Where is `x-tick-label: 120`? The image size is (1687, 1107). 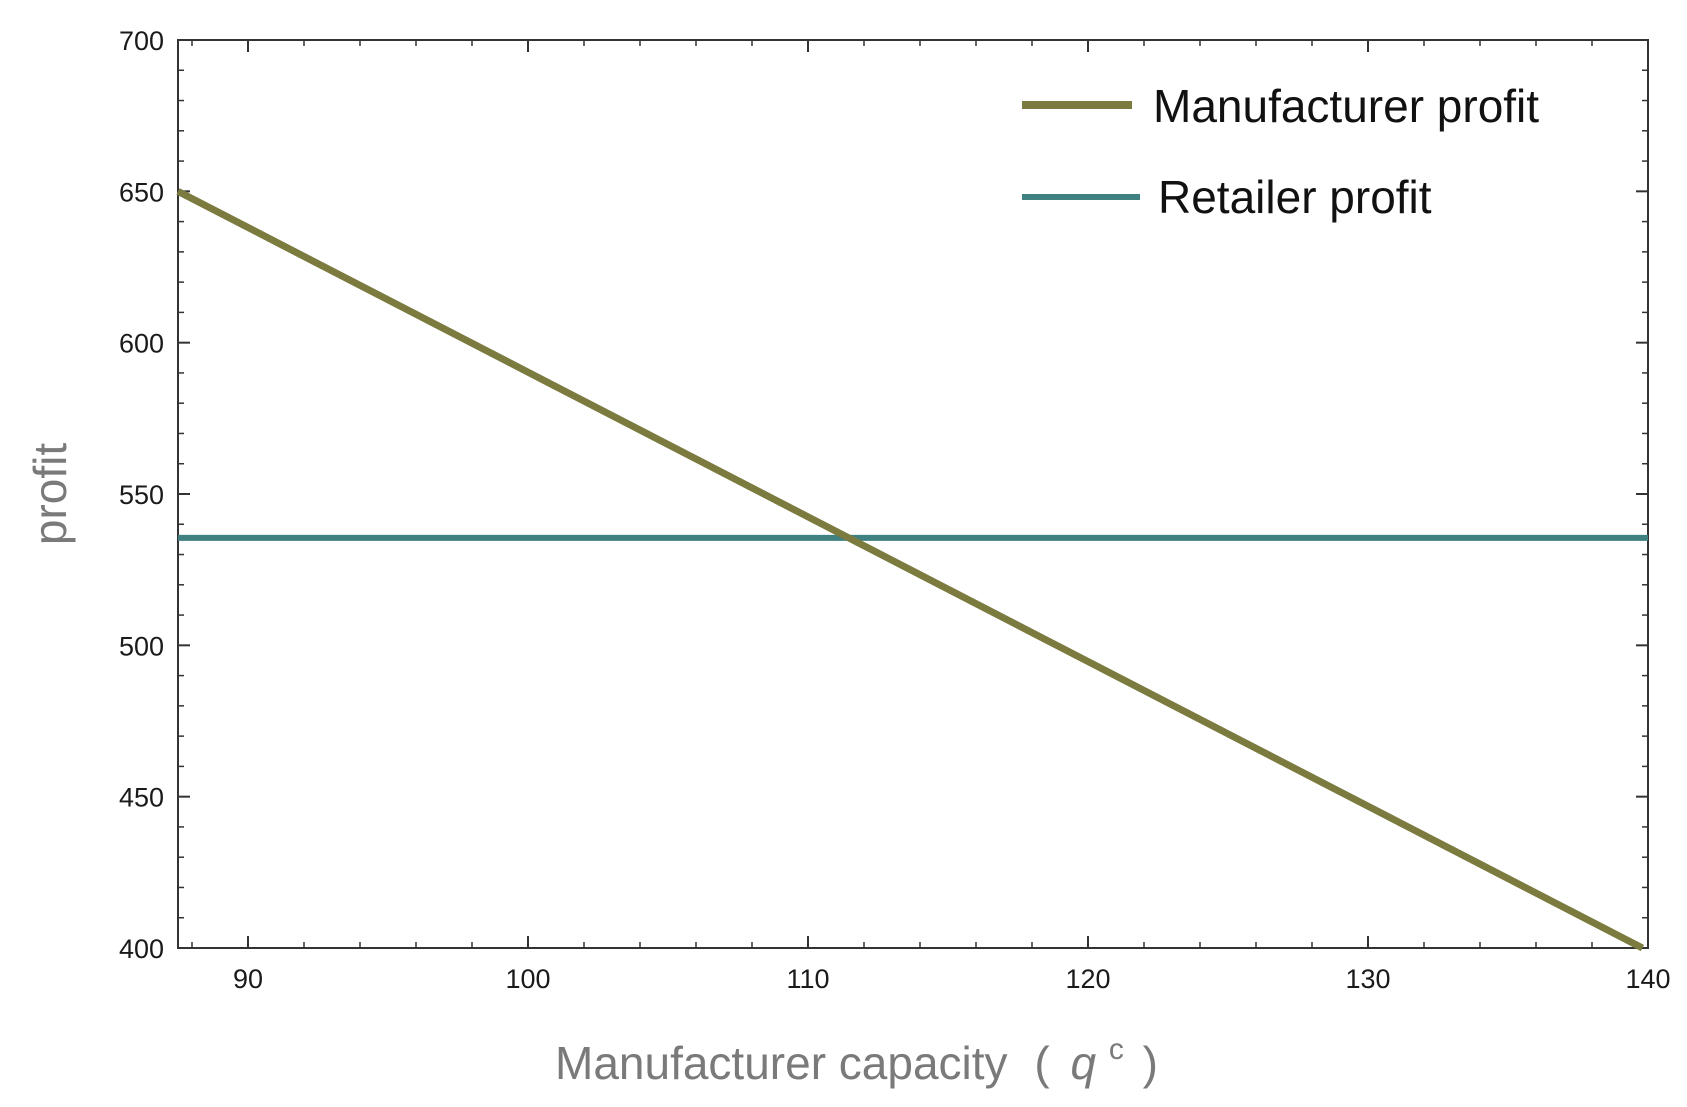
x-tick-label: 120 is located at coordinates (1087, 979).